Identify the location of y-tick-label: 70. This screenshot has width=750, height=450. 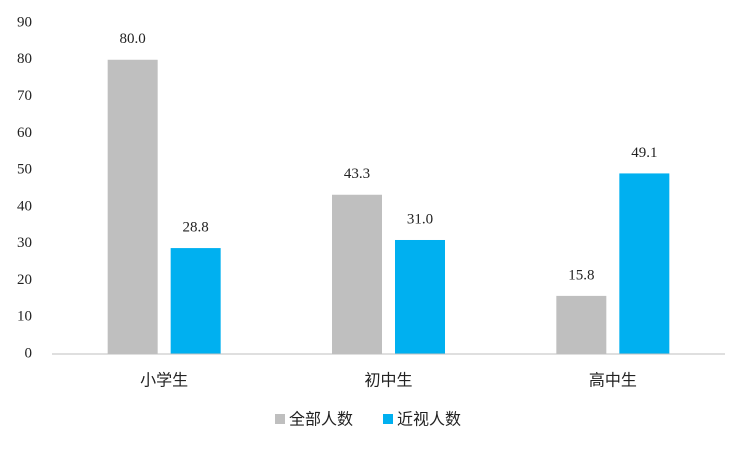
(24, 96).